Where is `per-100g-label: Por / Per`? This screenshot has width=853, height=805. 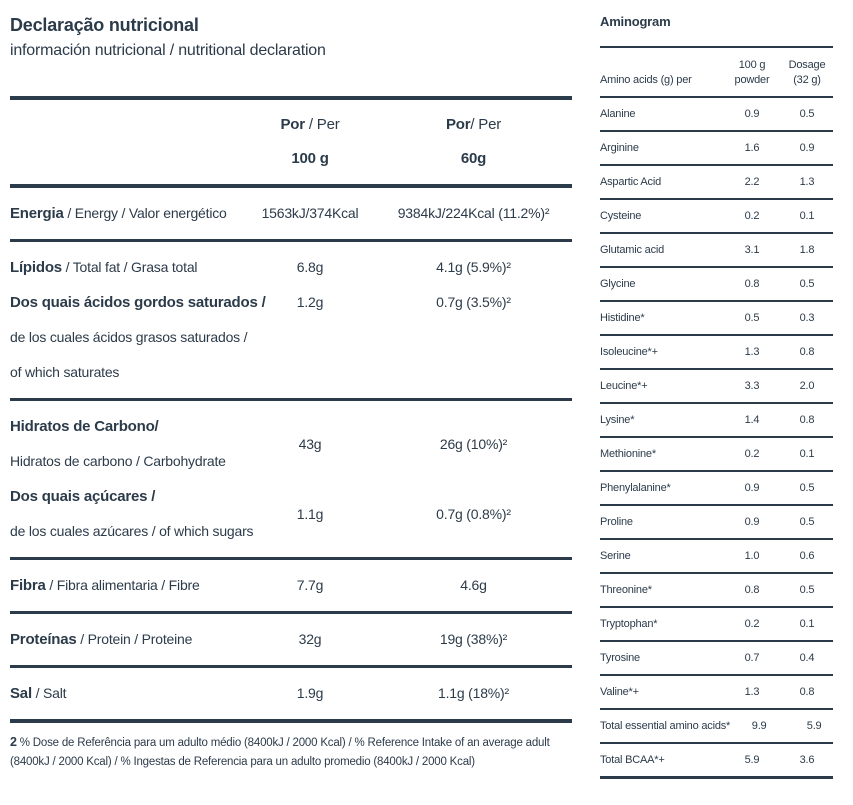 per-100g-label: Por / Per is located at coordinates (310, 125).